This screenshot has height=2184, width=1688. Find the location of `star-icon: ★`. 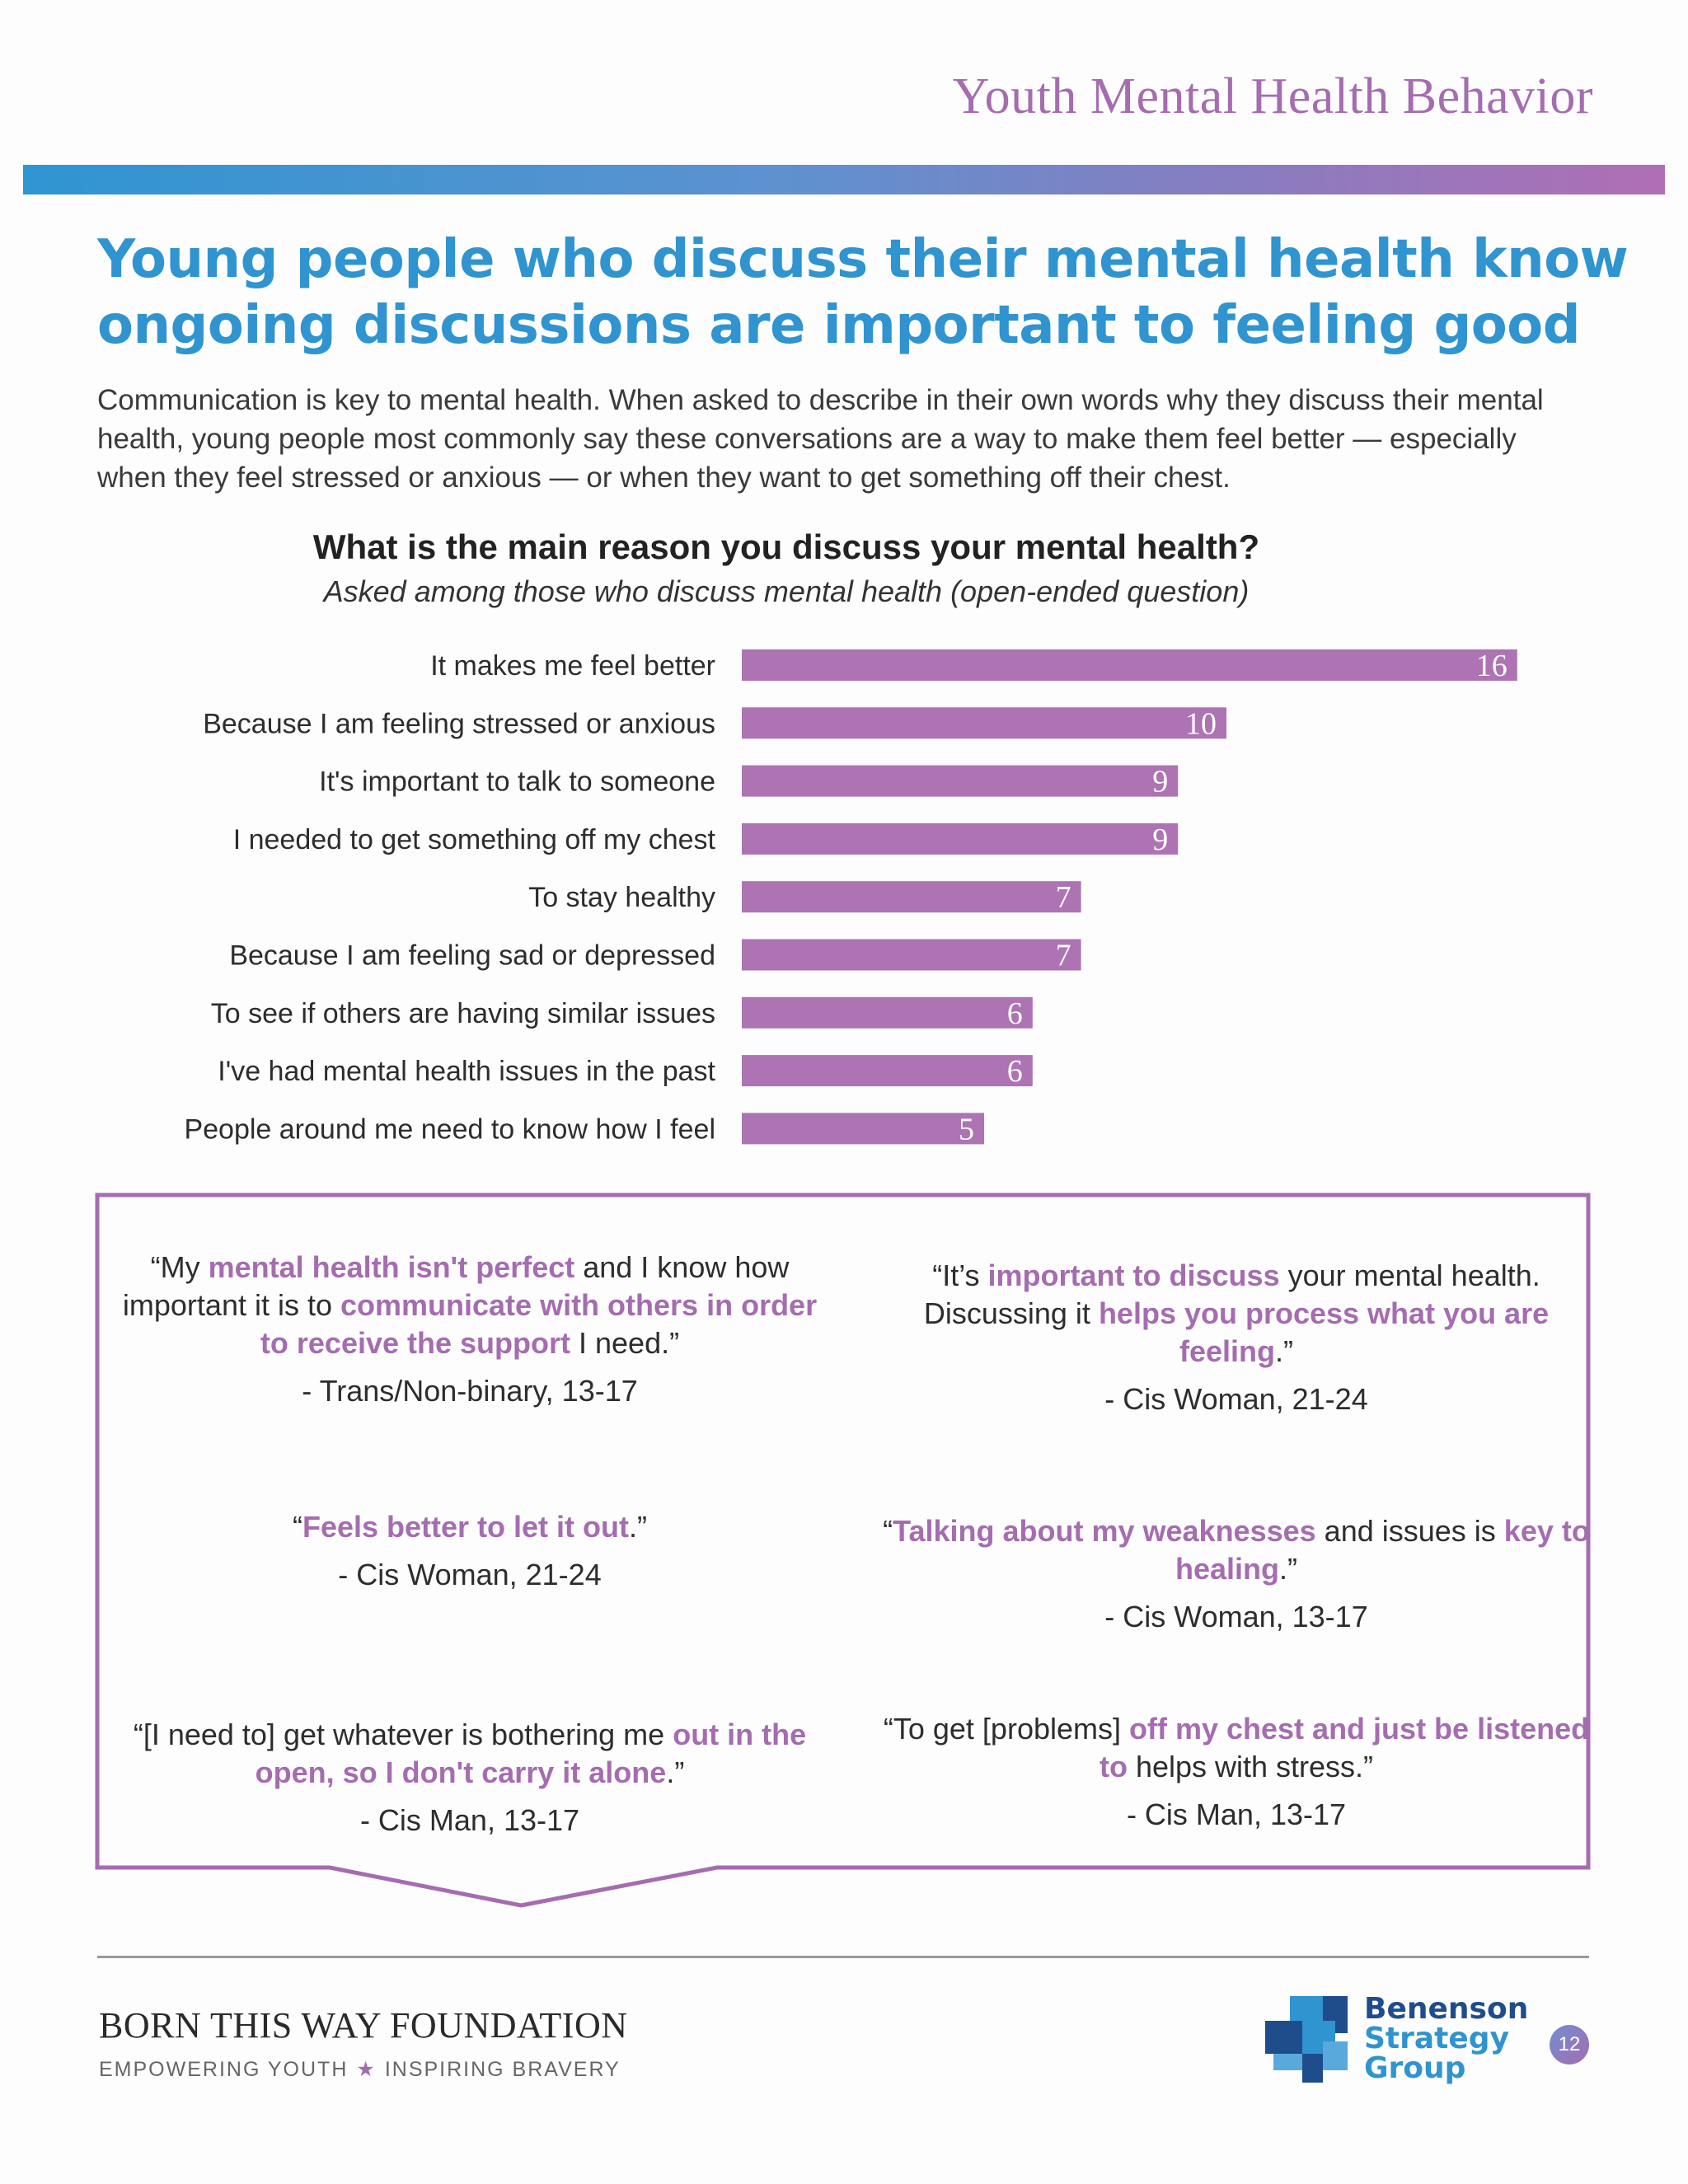

star-icon: ★ is located at coordinates (367, 2069).